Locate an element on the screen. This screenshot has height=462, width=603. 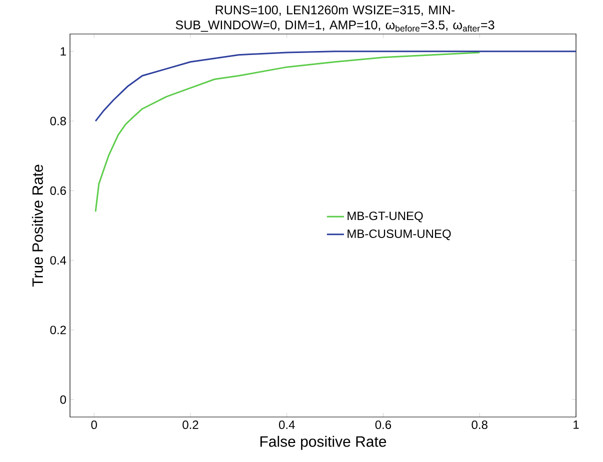
legend-label: MB-GT-UNEQ is located at coordinates (385, 217).